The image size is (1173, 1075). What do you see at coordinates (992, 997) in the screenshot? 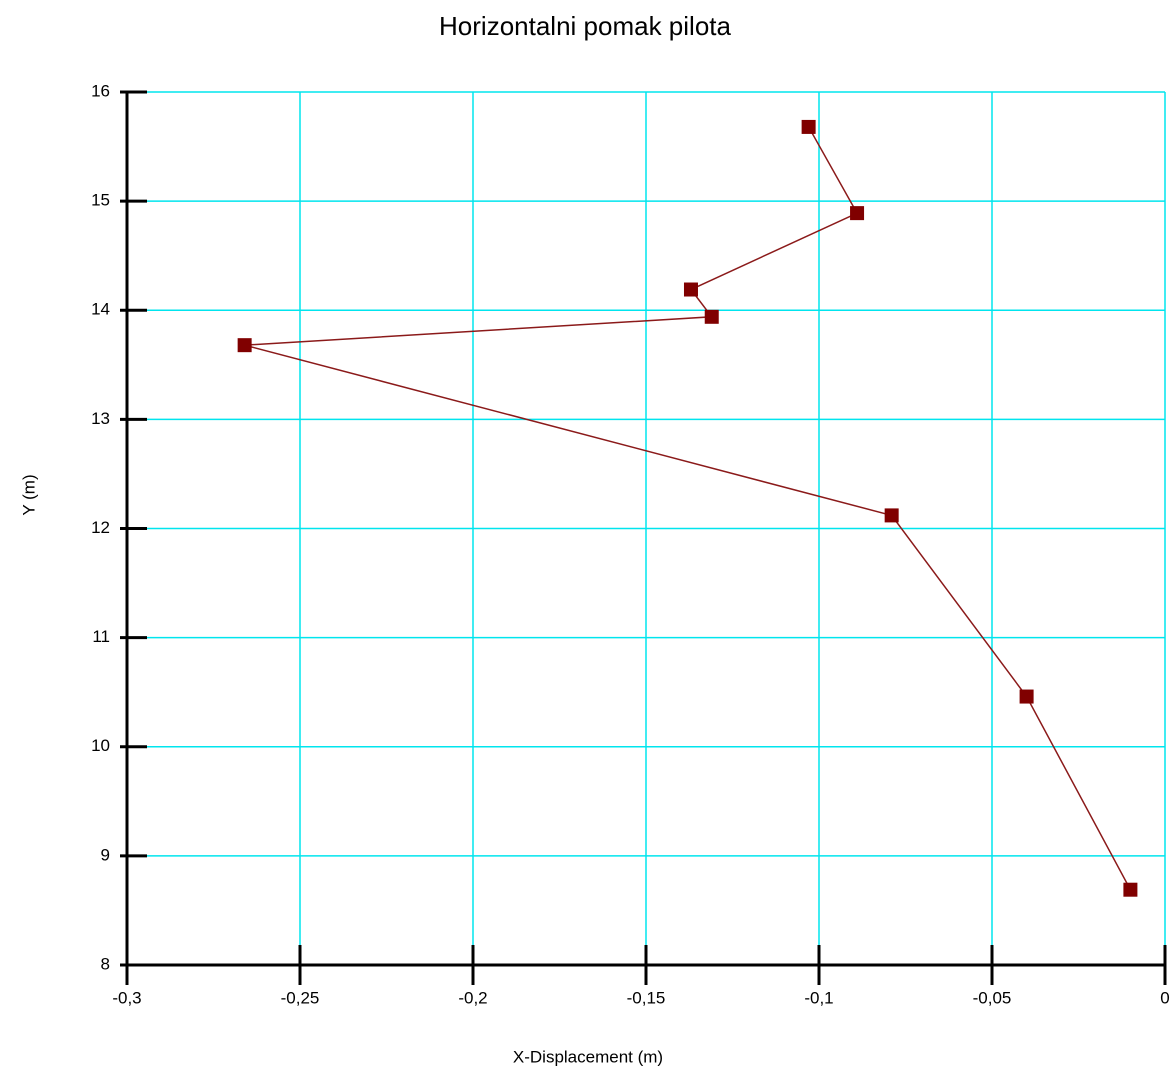
I see `x-tick-label: -0,05` at bounding box center [992, 997].